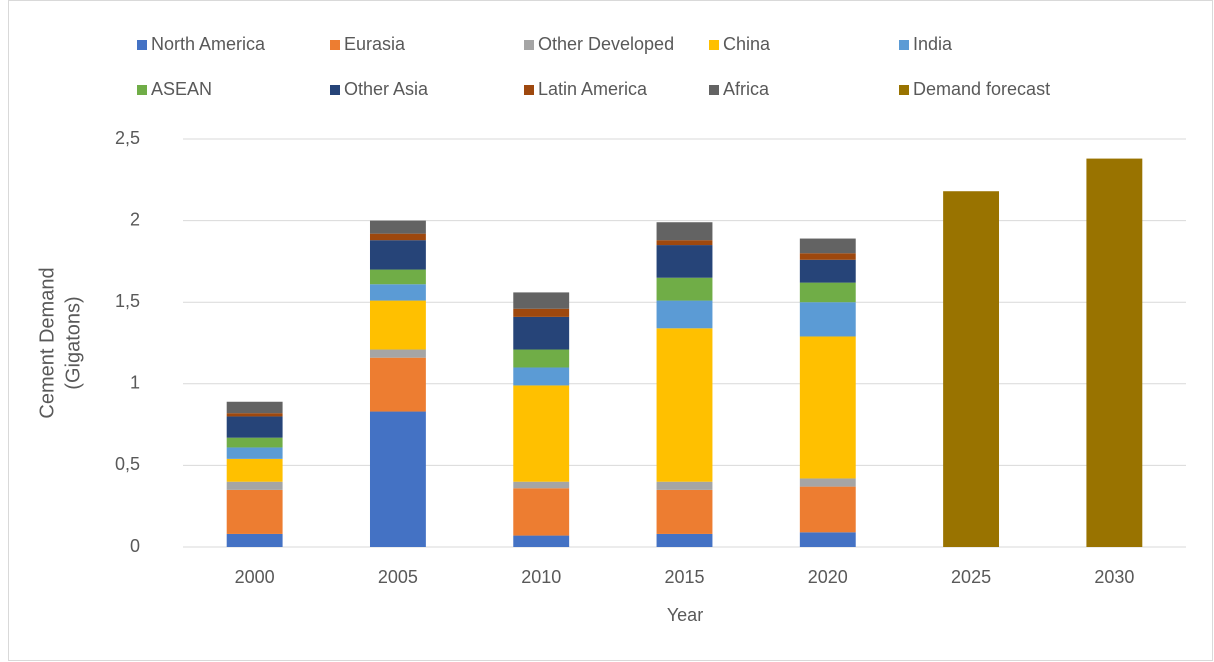  Describe the element at coordinates (981, 89) in the screenshot. I see `legend-label: Demand forecast` at that location.